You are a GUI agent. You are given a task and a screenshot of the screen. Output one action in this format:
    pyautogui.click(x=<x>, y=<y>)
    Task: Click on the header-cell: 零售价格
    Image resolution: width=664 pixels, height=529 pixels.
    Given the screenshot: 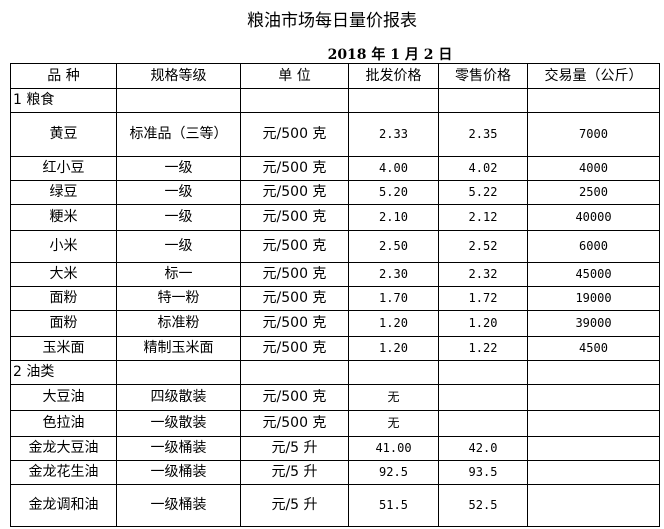 What is the action you would take?
    pyautogui.click(x=483, y=76)
    